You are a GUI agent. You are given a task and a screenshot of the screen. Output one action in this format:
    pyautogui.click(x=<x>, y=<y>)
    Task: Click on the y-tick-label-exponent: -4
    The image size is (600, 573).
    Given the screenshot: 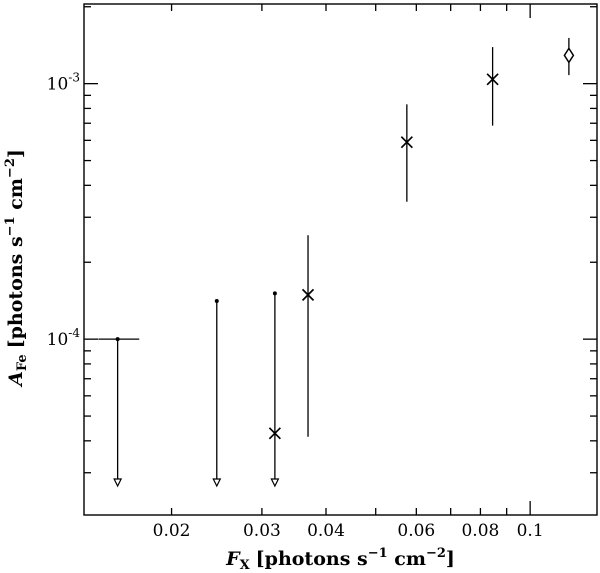 What is the action you would take?
    pyautogui.click(x=74, y=333)
    